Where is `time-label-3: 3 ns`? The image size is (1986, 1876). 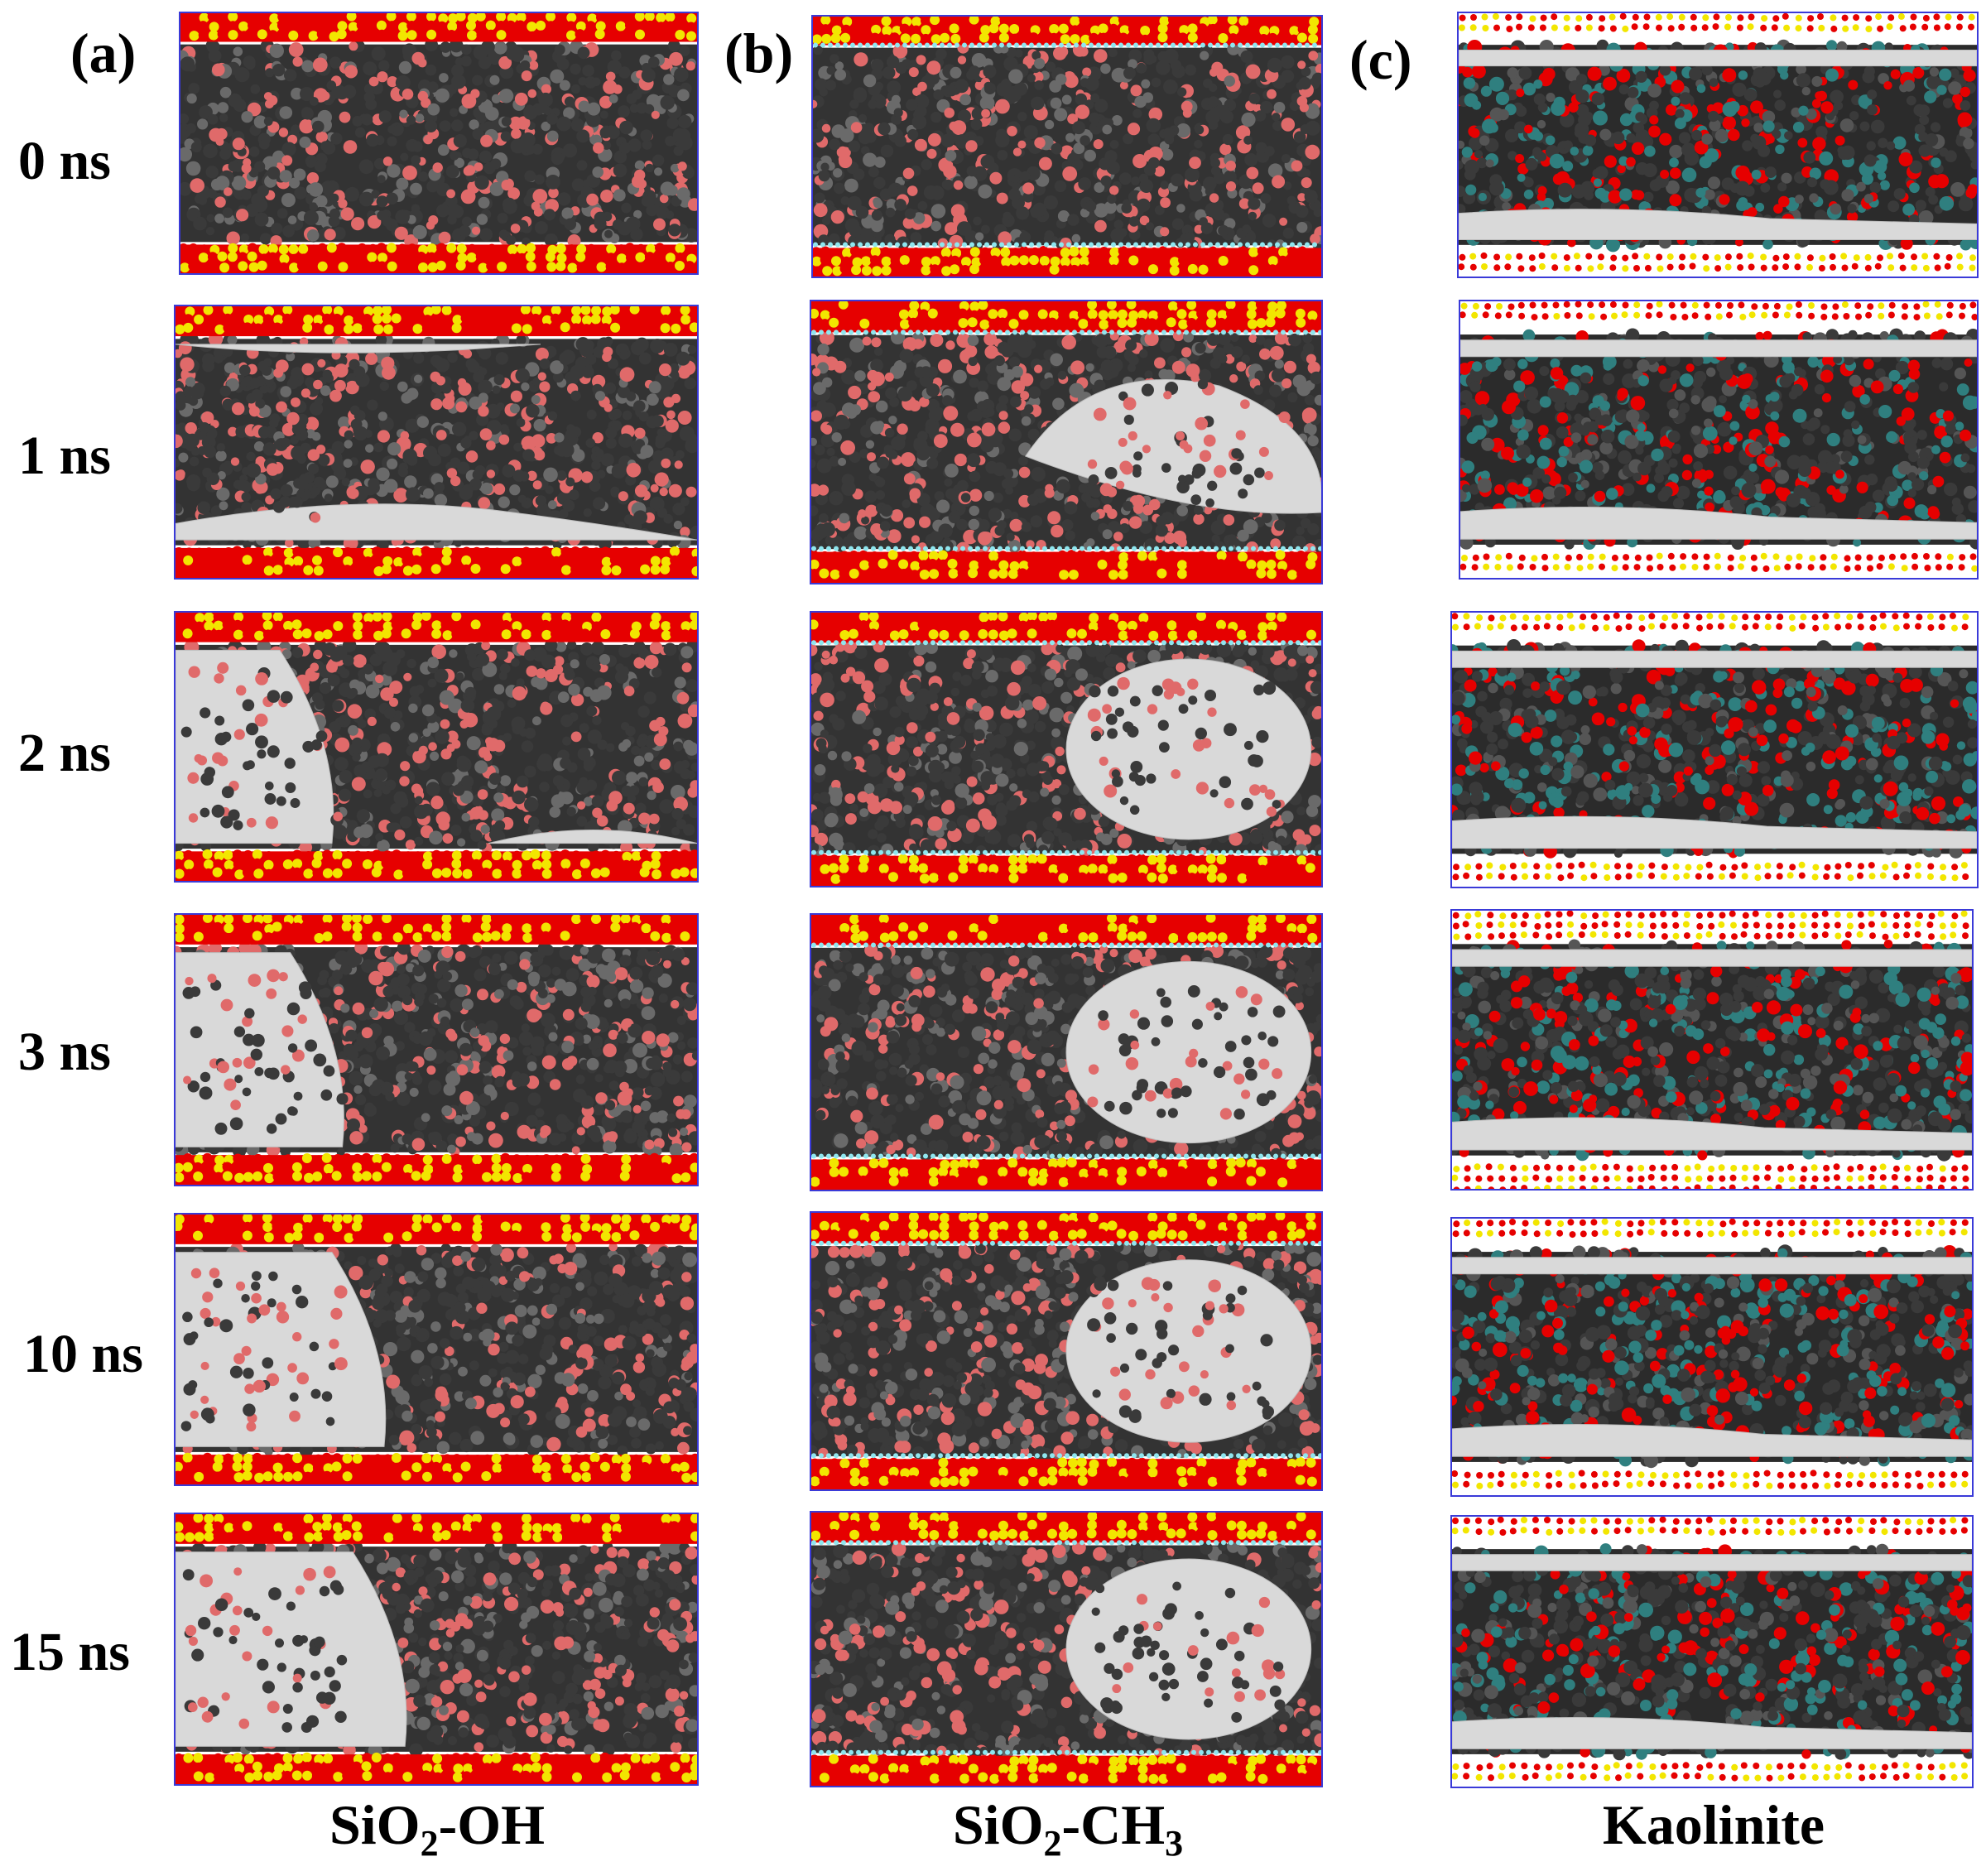 time-label-3: 3 ns is located at coordinates (64, 1052).